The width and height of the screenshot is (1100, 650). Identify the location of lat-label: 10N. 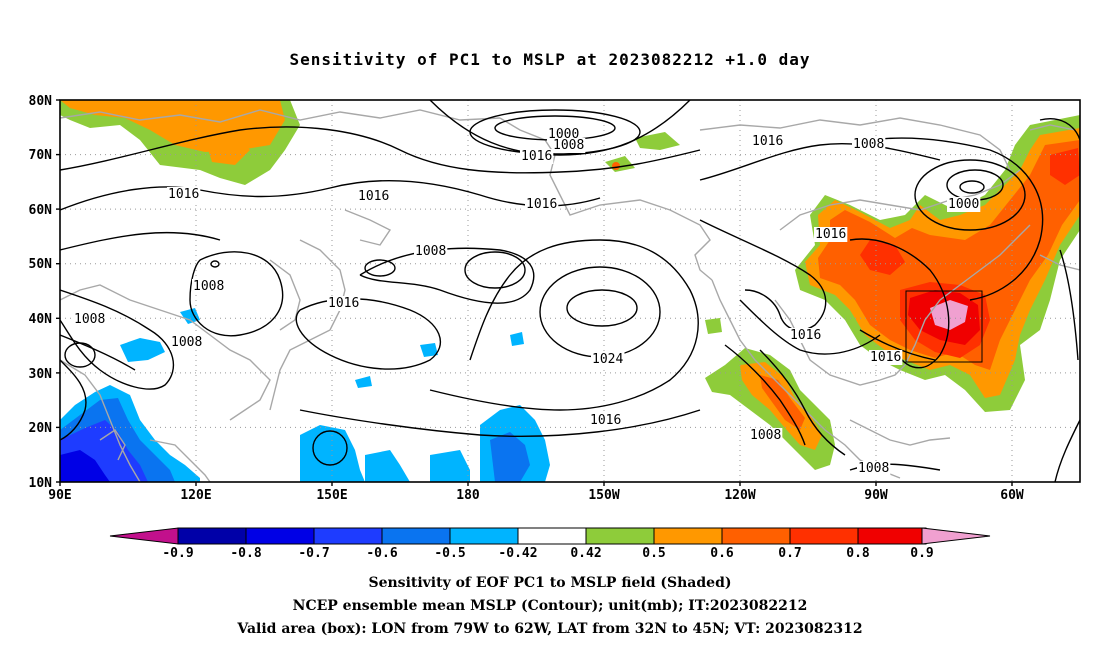
(41, 483).